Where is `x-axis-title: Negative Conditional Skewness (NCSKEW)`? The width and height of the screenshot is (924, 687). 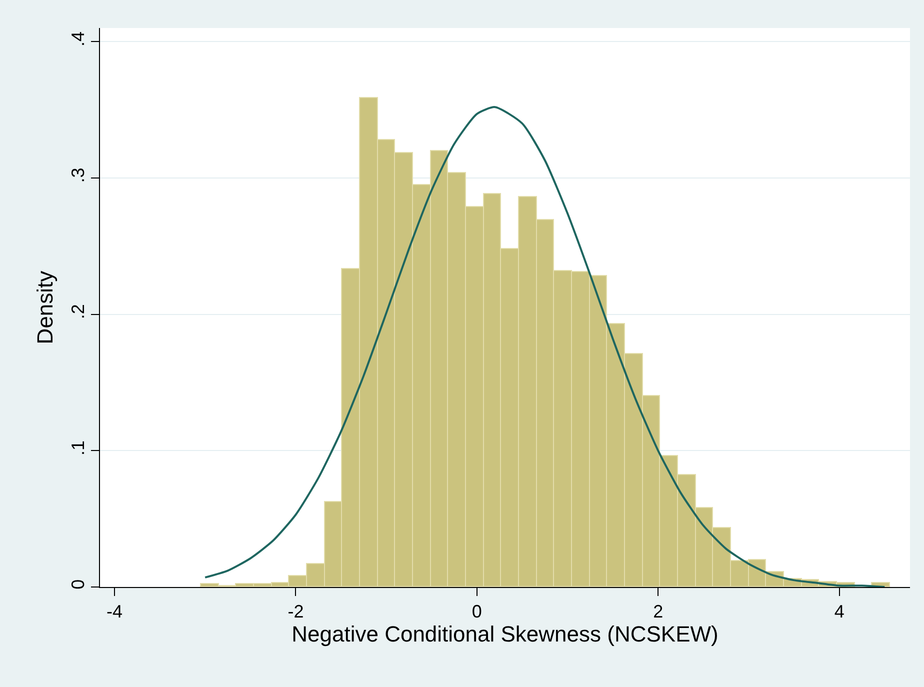
x-axis-title: Negative Conditional Skewness (NCSKEW) is located at coordinates (505, 634).